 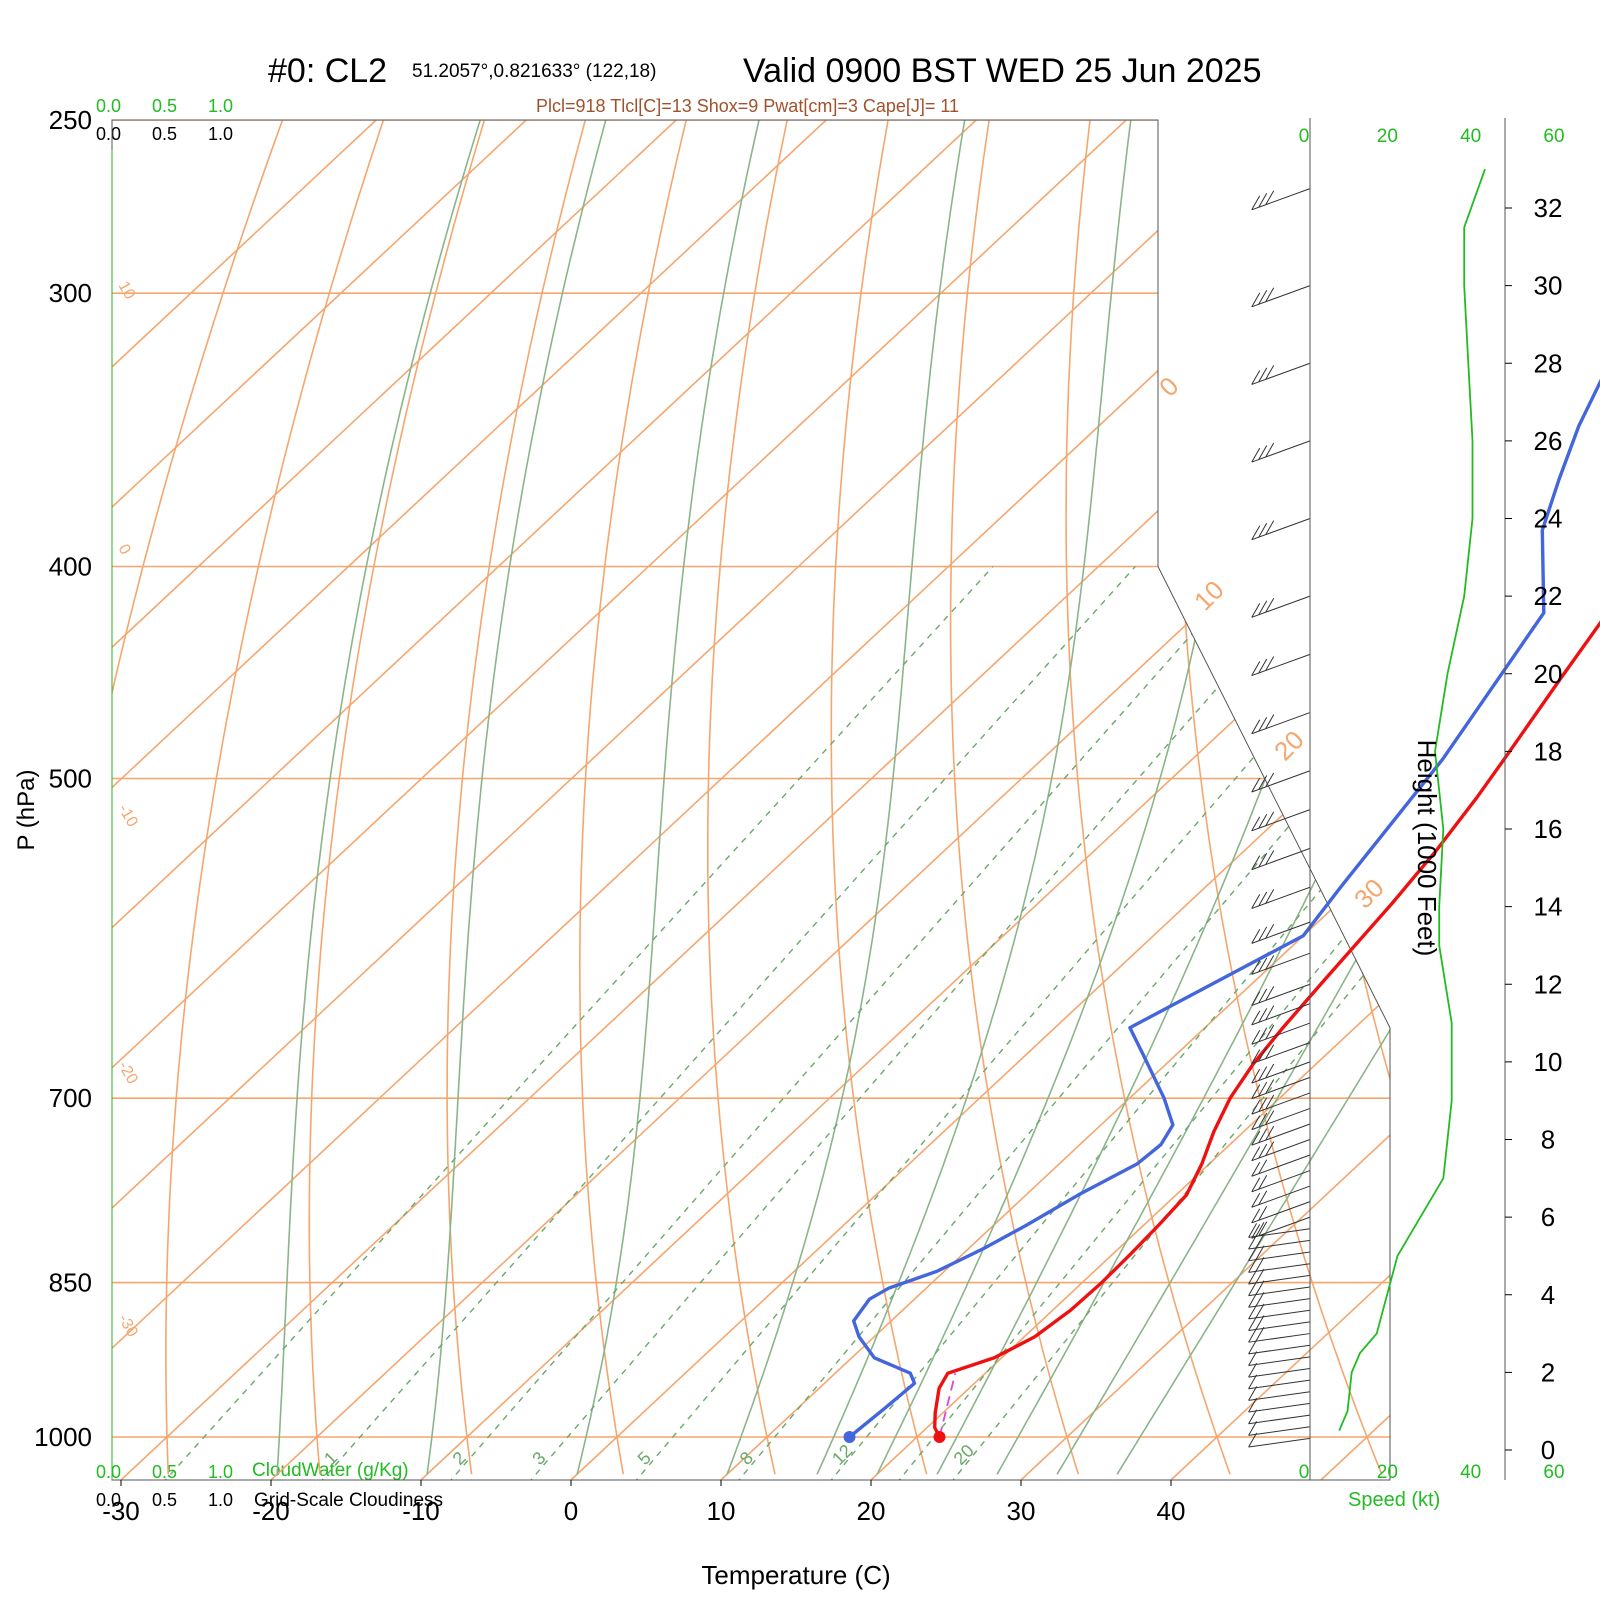 I want to click on temperature-tick-label: -10, so click(x=421, y=1511).